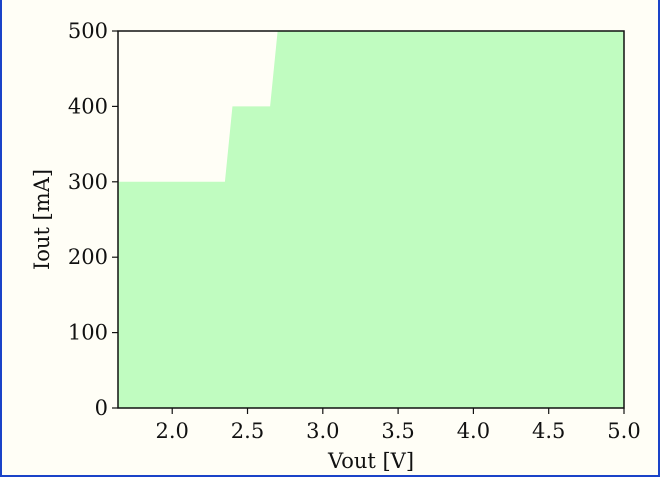 This screenshot has width=660, height=477. I want to click on x-tick-label: 3.5, so click(397, 431).